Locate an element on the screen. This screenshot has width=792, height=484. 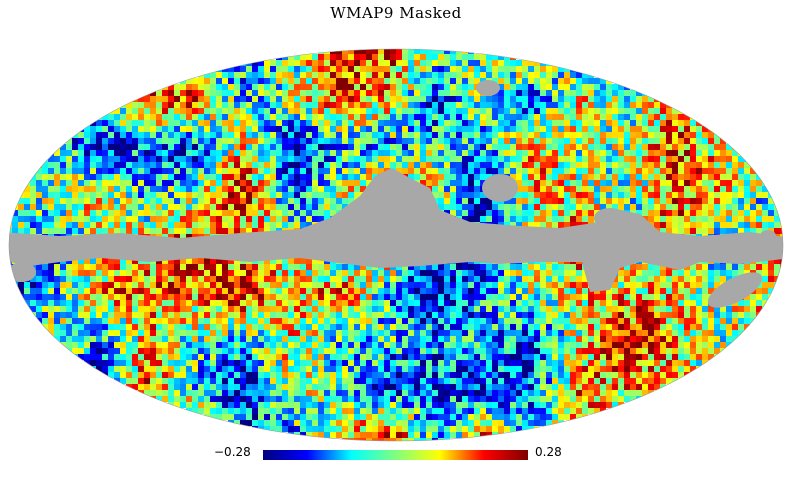
colorbar-max-label: 0.28 is located at coordinates (548, 452).